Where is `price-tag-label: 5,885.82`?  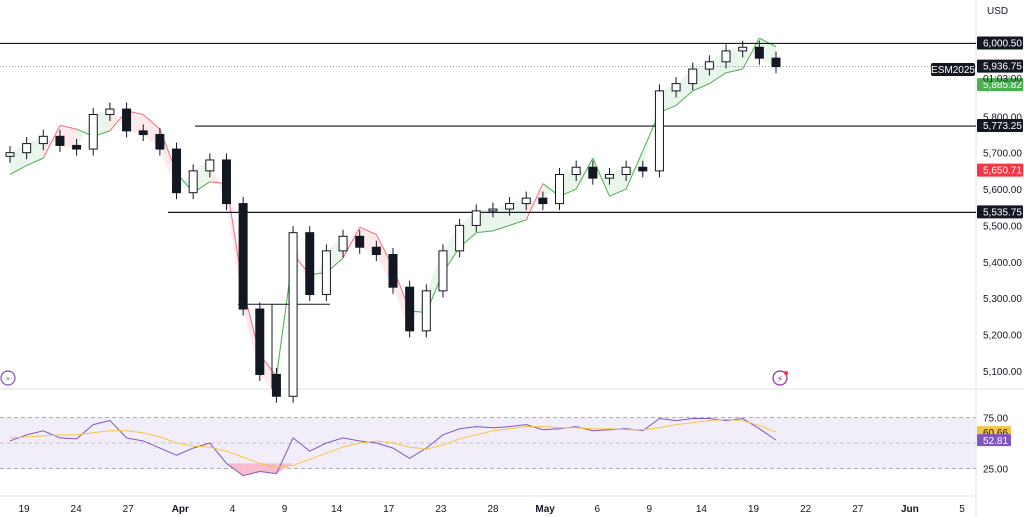
price-tag-label: 5,885.82 is located at coordinates (1002, 85).